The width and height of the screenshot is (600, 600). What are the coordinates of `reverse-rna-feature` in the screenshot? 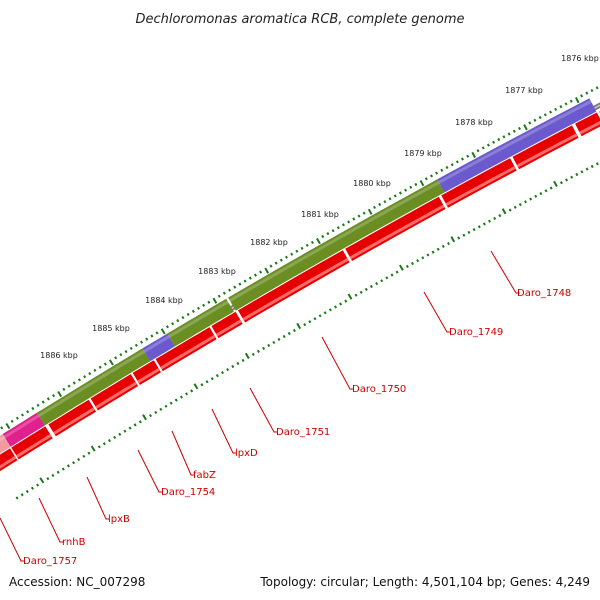 It's located at (23, 429).